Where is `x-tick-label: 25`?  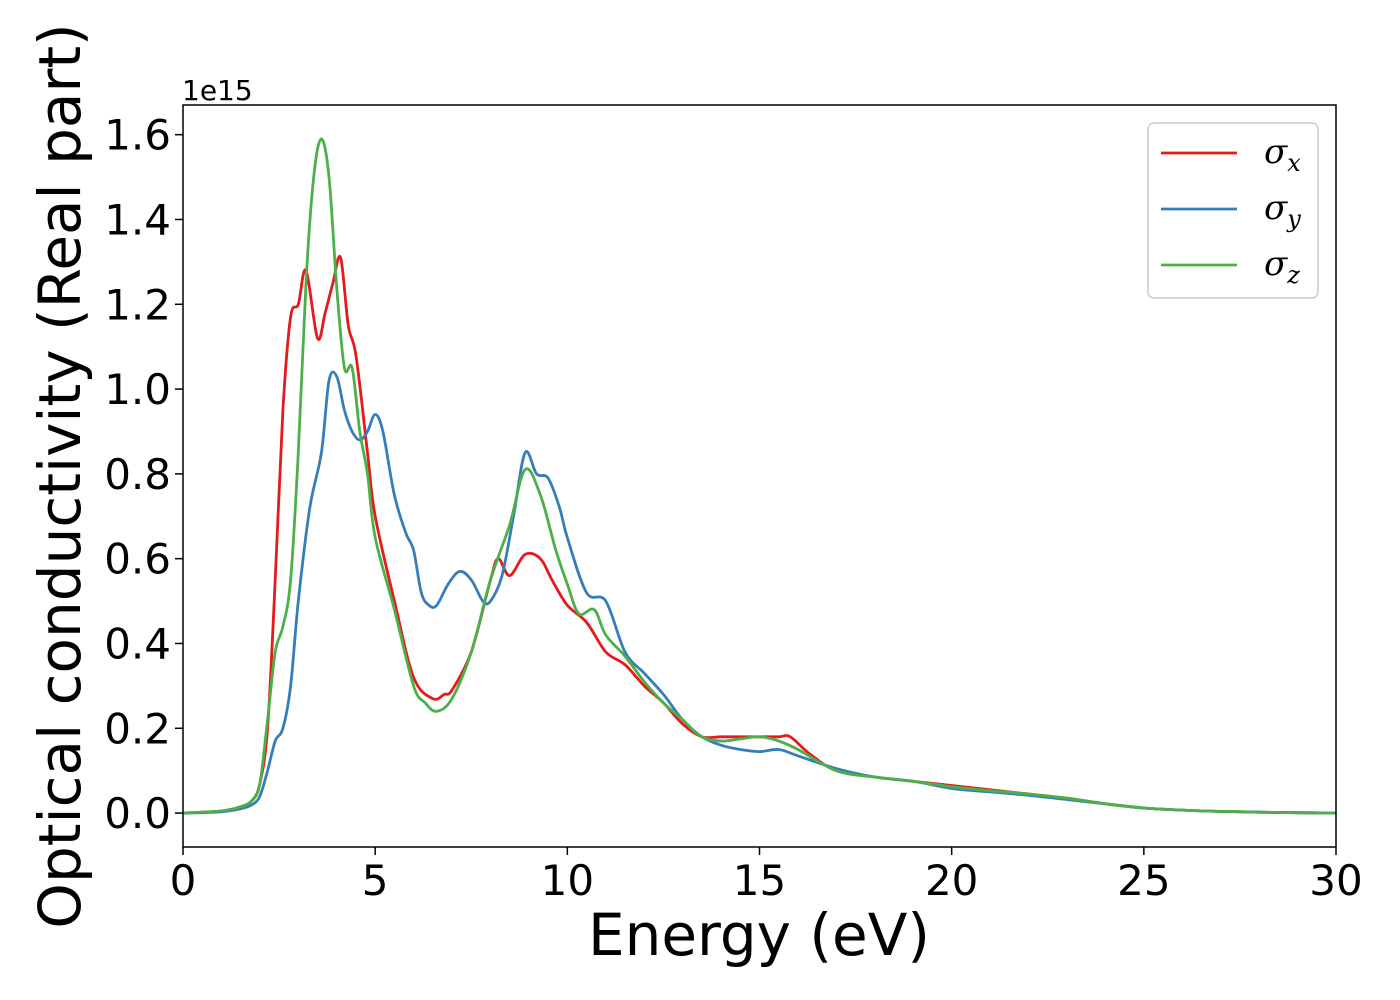 x-tick-label: 25 is located at coordinates (1143, 880).